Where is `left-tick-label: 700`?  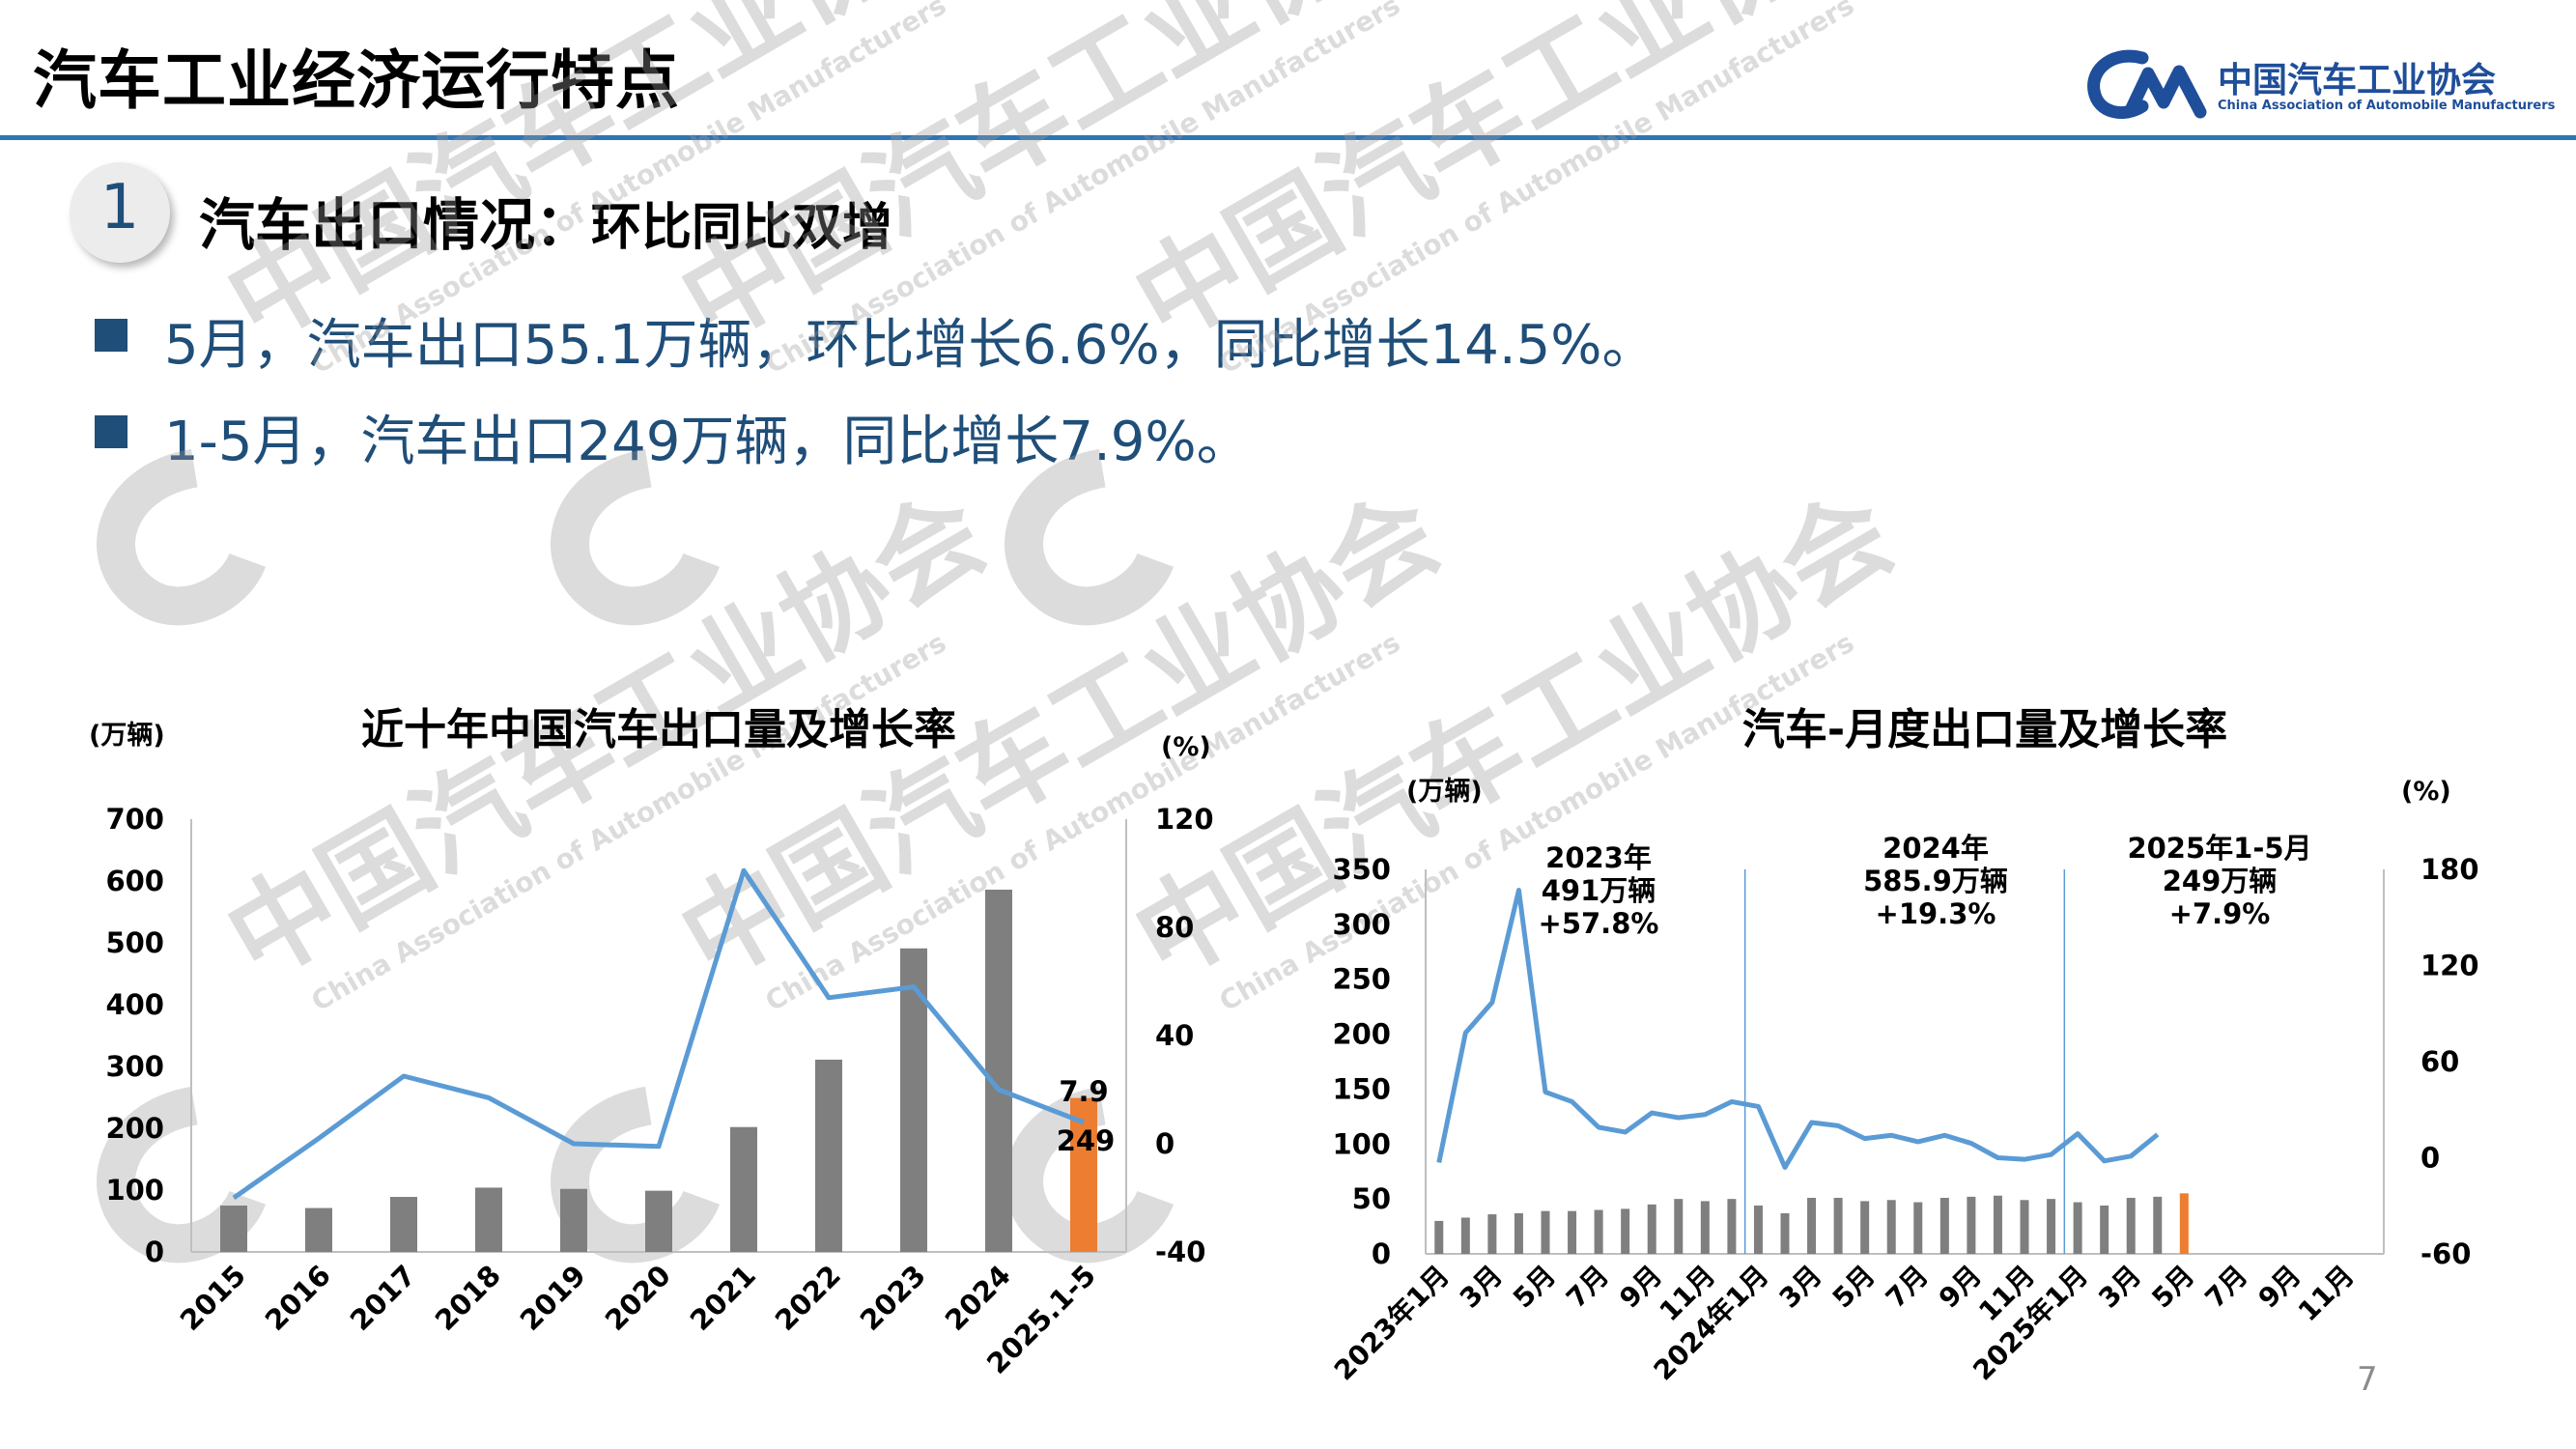 left-tick-label: 700 is located at coordinates (134, 819).